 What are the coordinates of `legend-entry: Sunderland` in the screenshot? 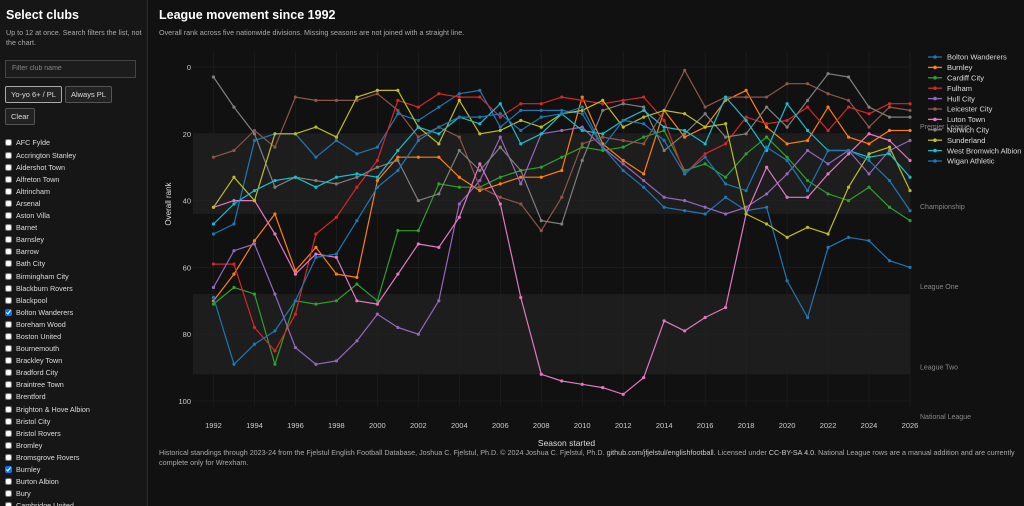 It's located at (966, 140).